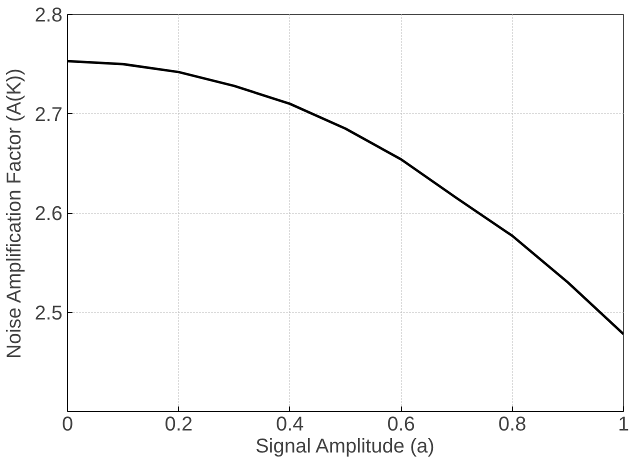 The width and height of the screenshot is (639, 464). I want to click on x-tick-label: 0.2, so click(178, 425).